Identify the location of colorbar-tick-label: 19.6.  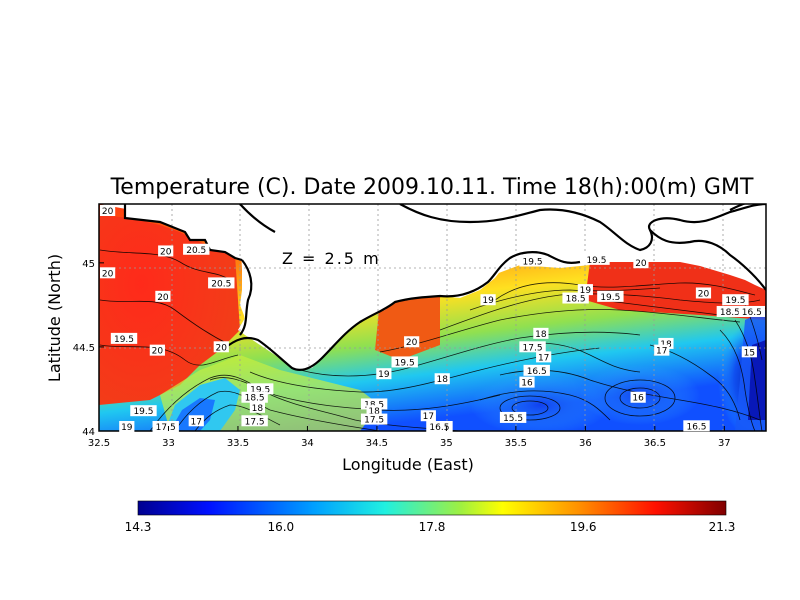
(583, 527).